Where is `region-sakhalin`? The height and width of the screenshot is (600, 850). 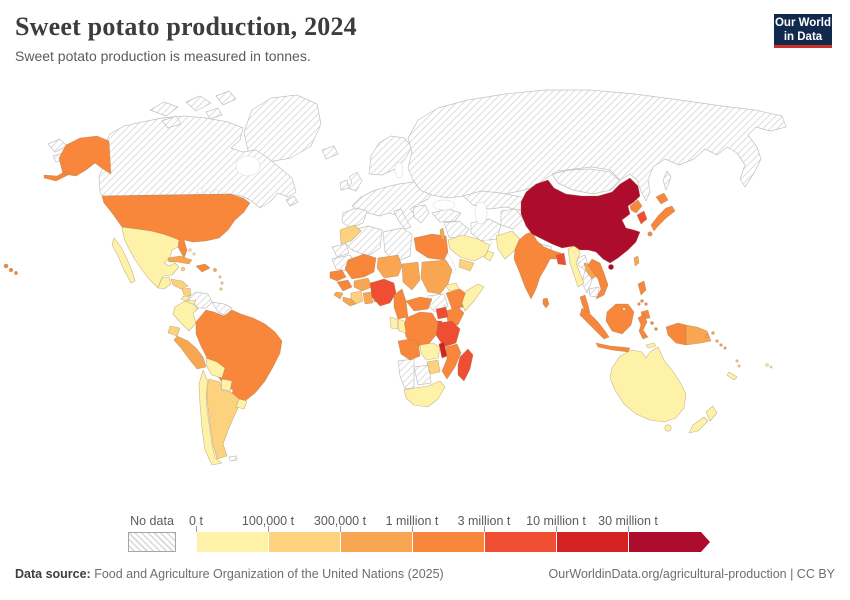 region-sakhalin is located at coordinates (667, 180).